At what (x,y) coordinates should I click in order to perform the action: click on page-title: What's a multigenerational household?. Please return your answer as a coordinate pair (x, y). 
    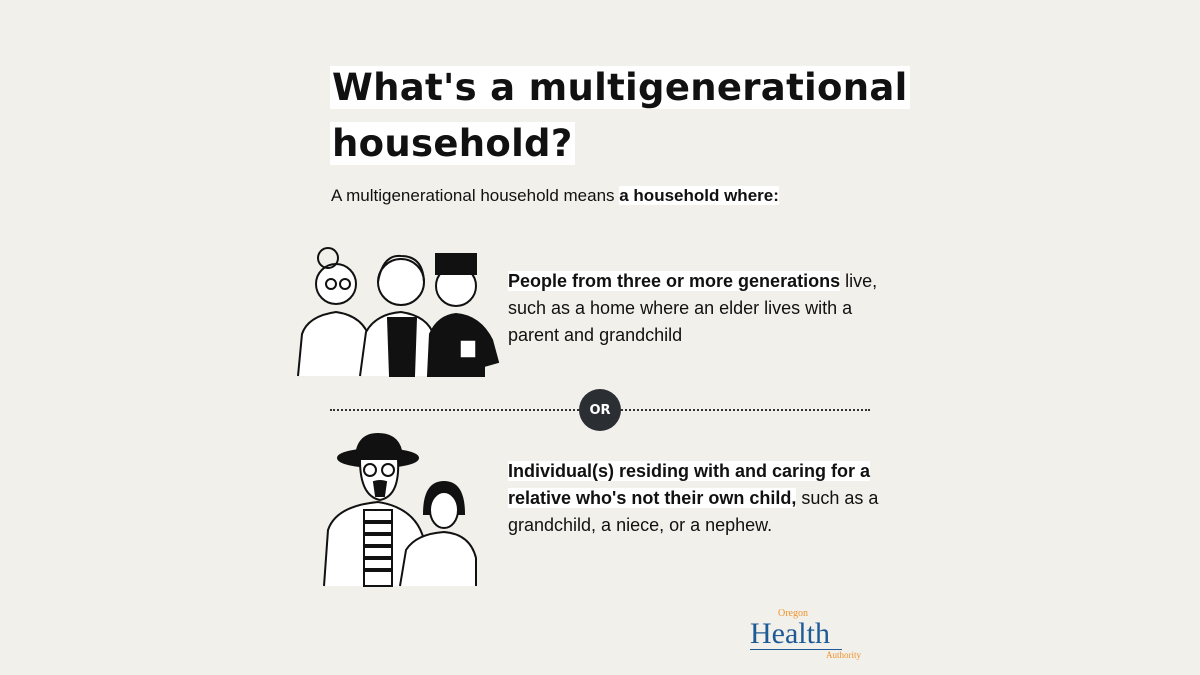
    Looking at the image, I should click on (620, 115).